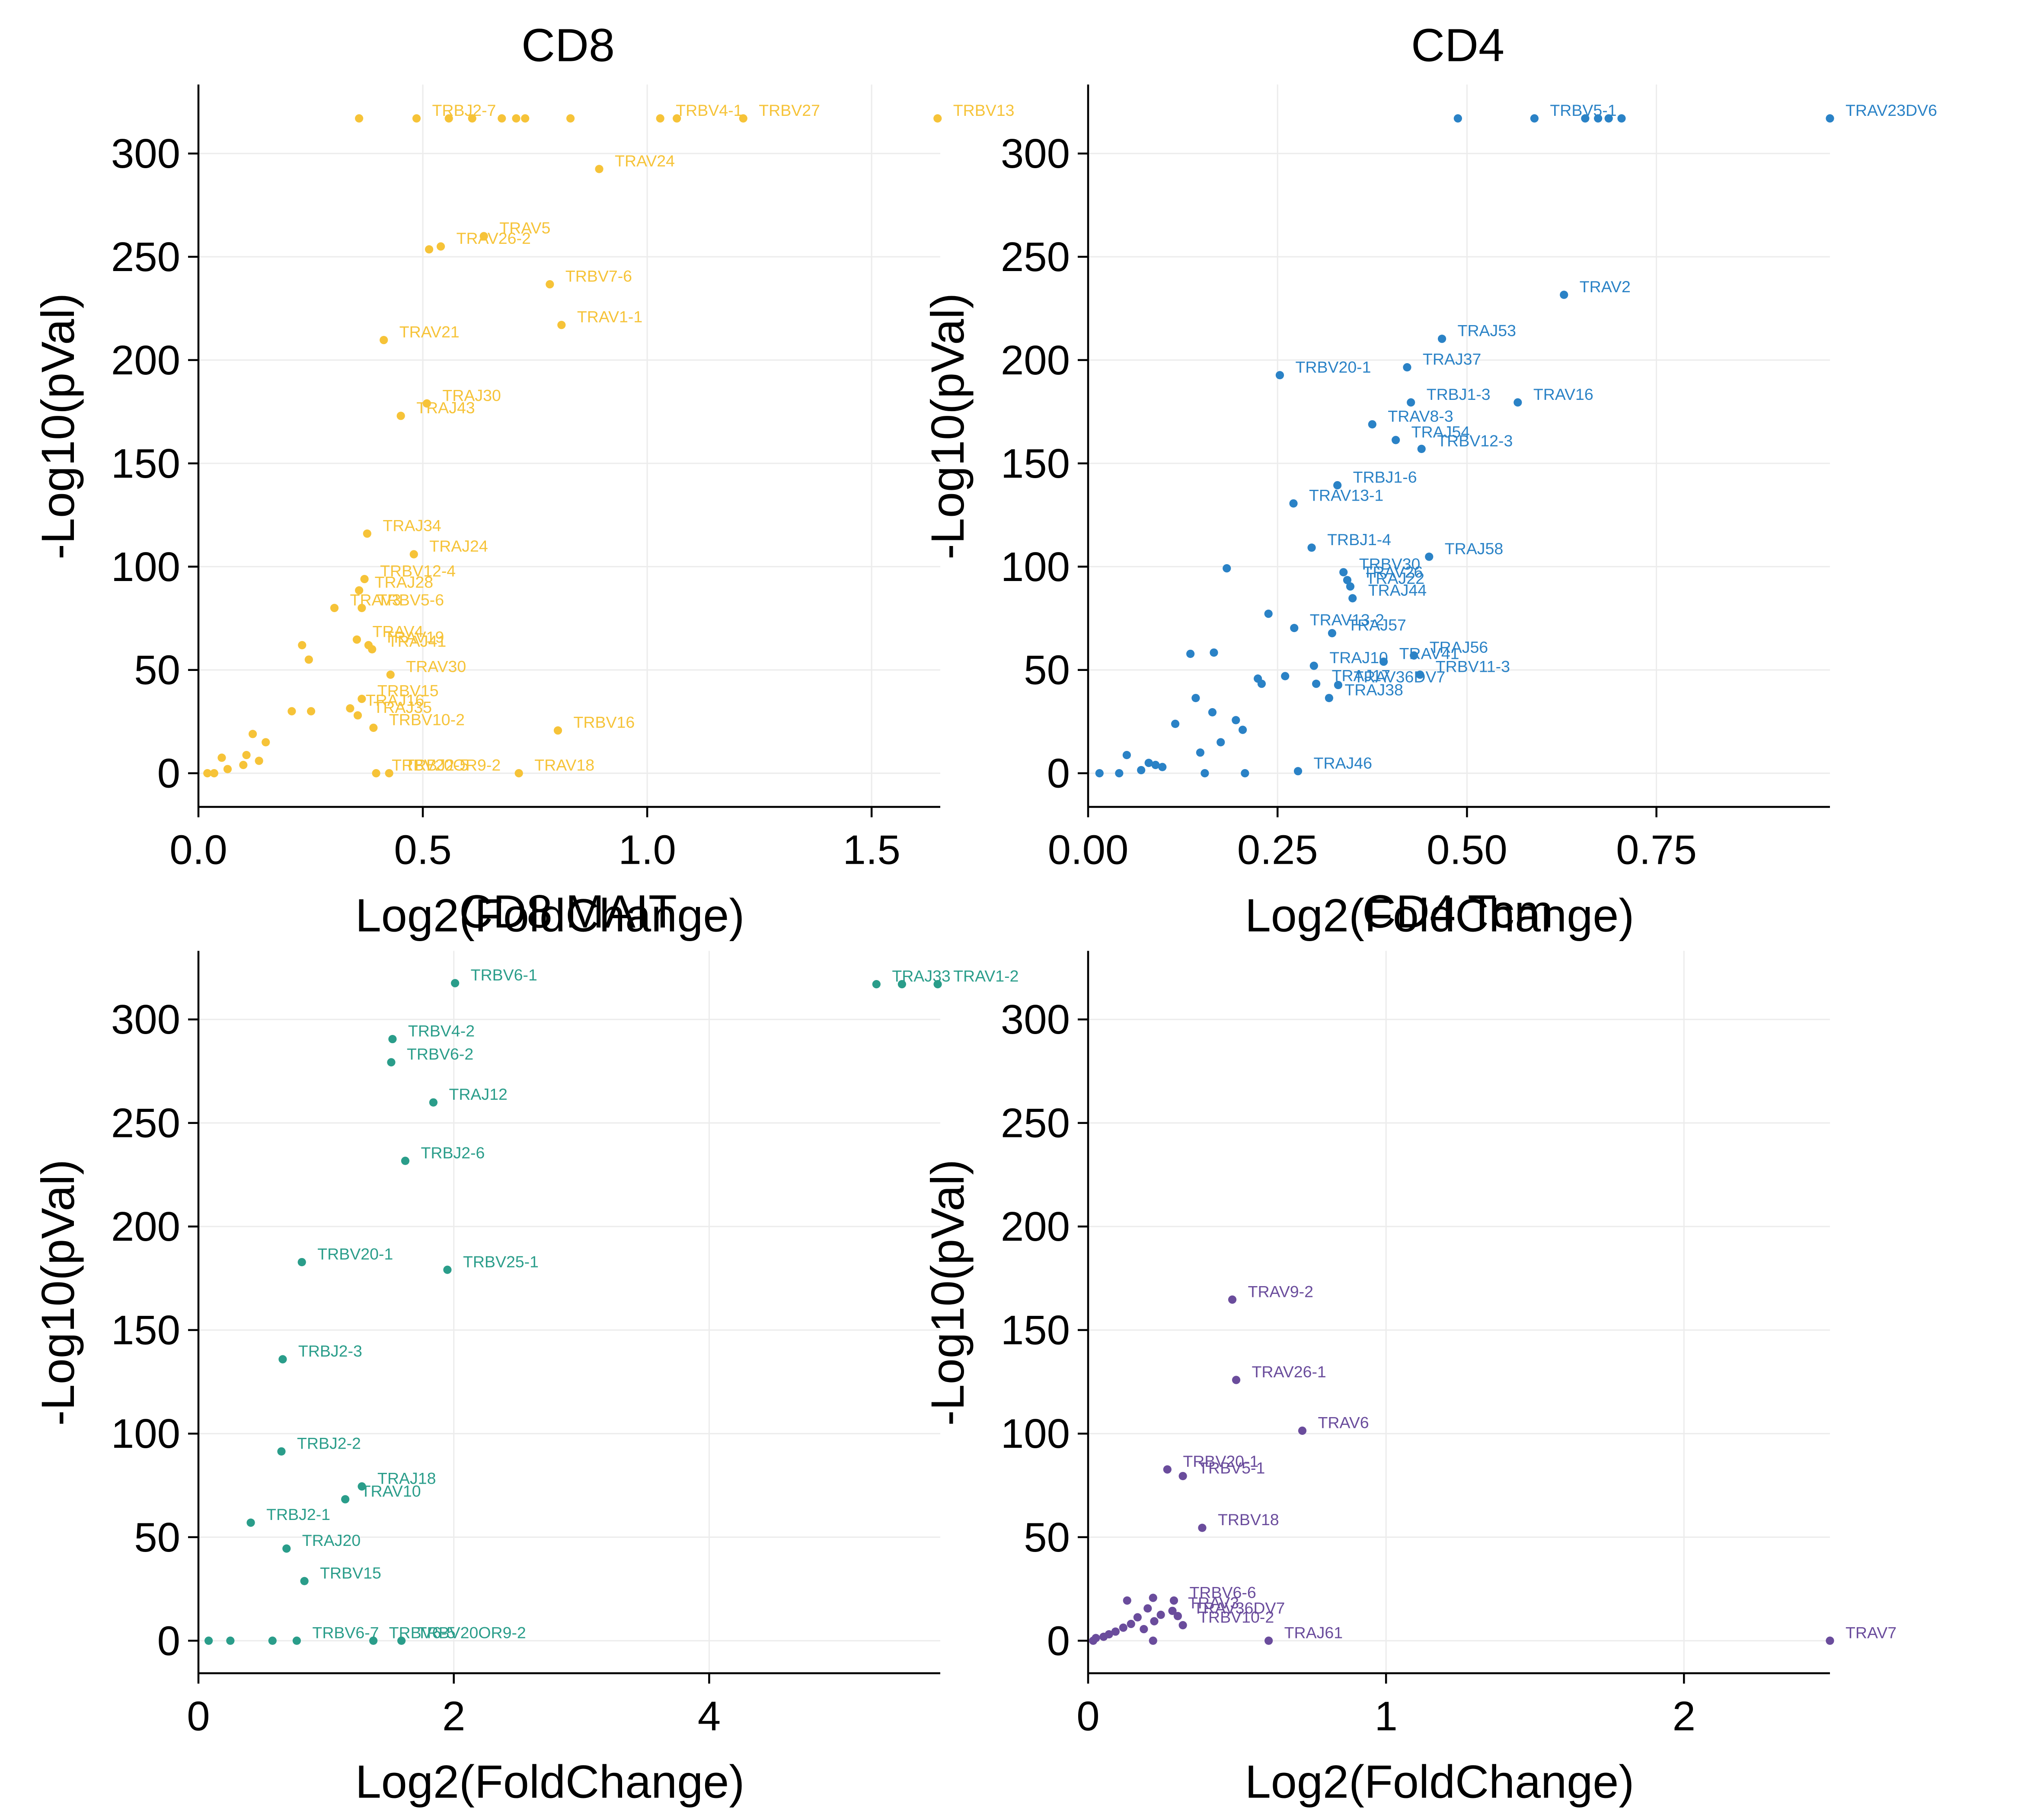  What do you see at coordinates (422, 850) in the screenshot?
I see `x-tick-label: 0.5` at bounding box center [422, 850].